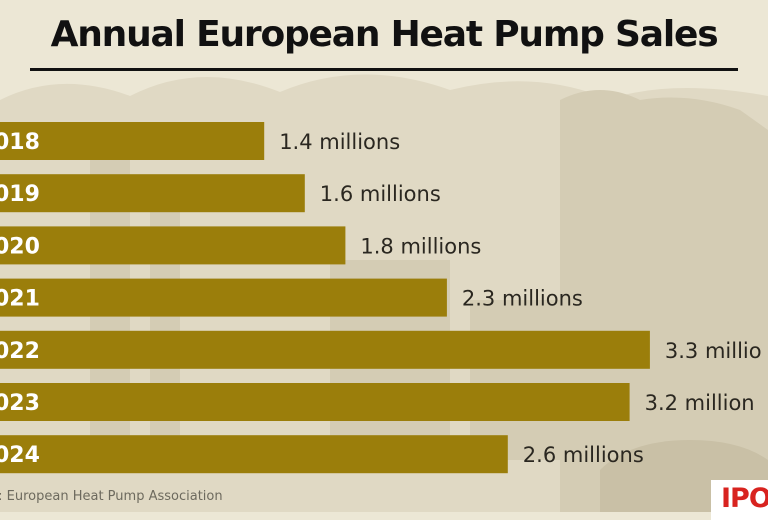 This screenshot has width=768, height=520. I want to click on value-label: 1.8 millions, so click(420, 246).